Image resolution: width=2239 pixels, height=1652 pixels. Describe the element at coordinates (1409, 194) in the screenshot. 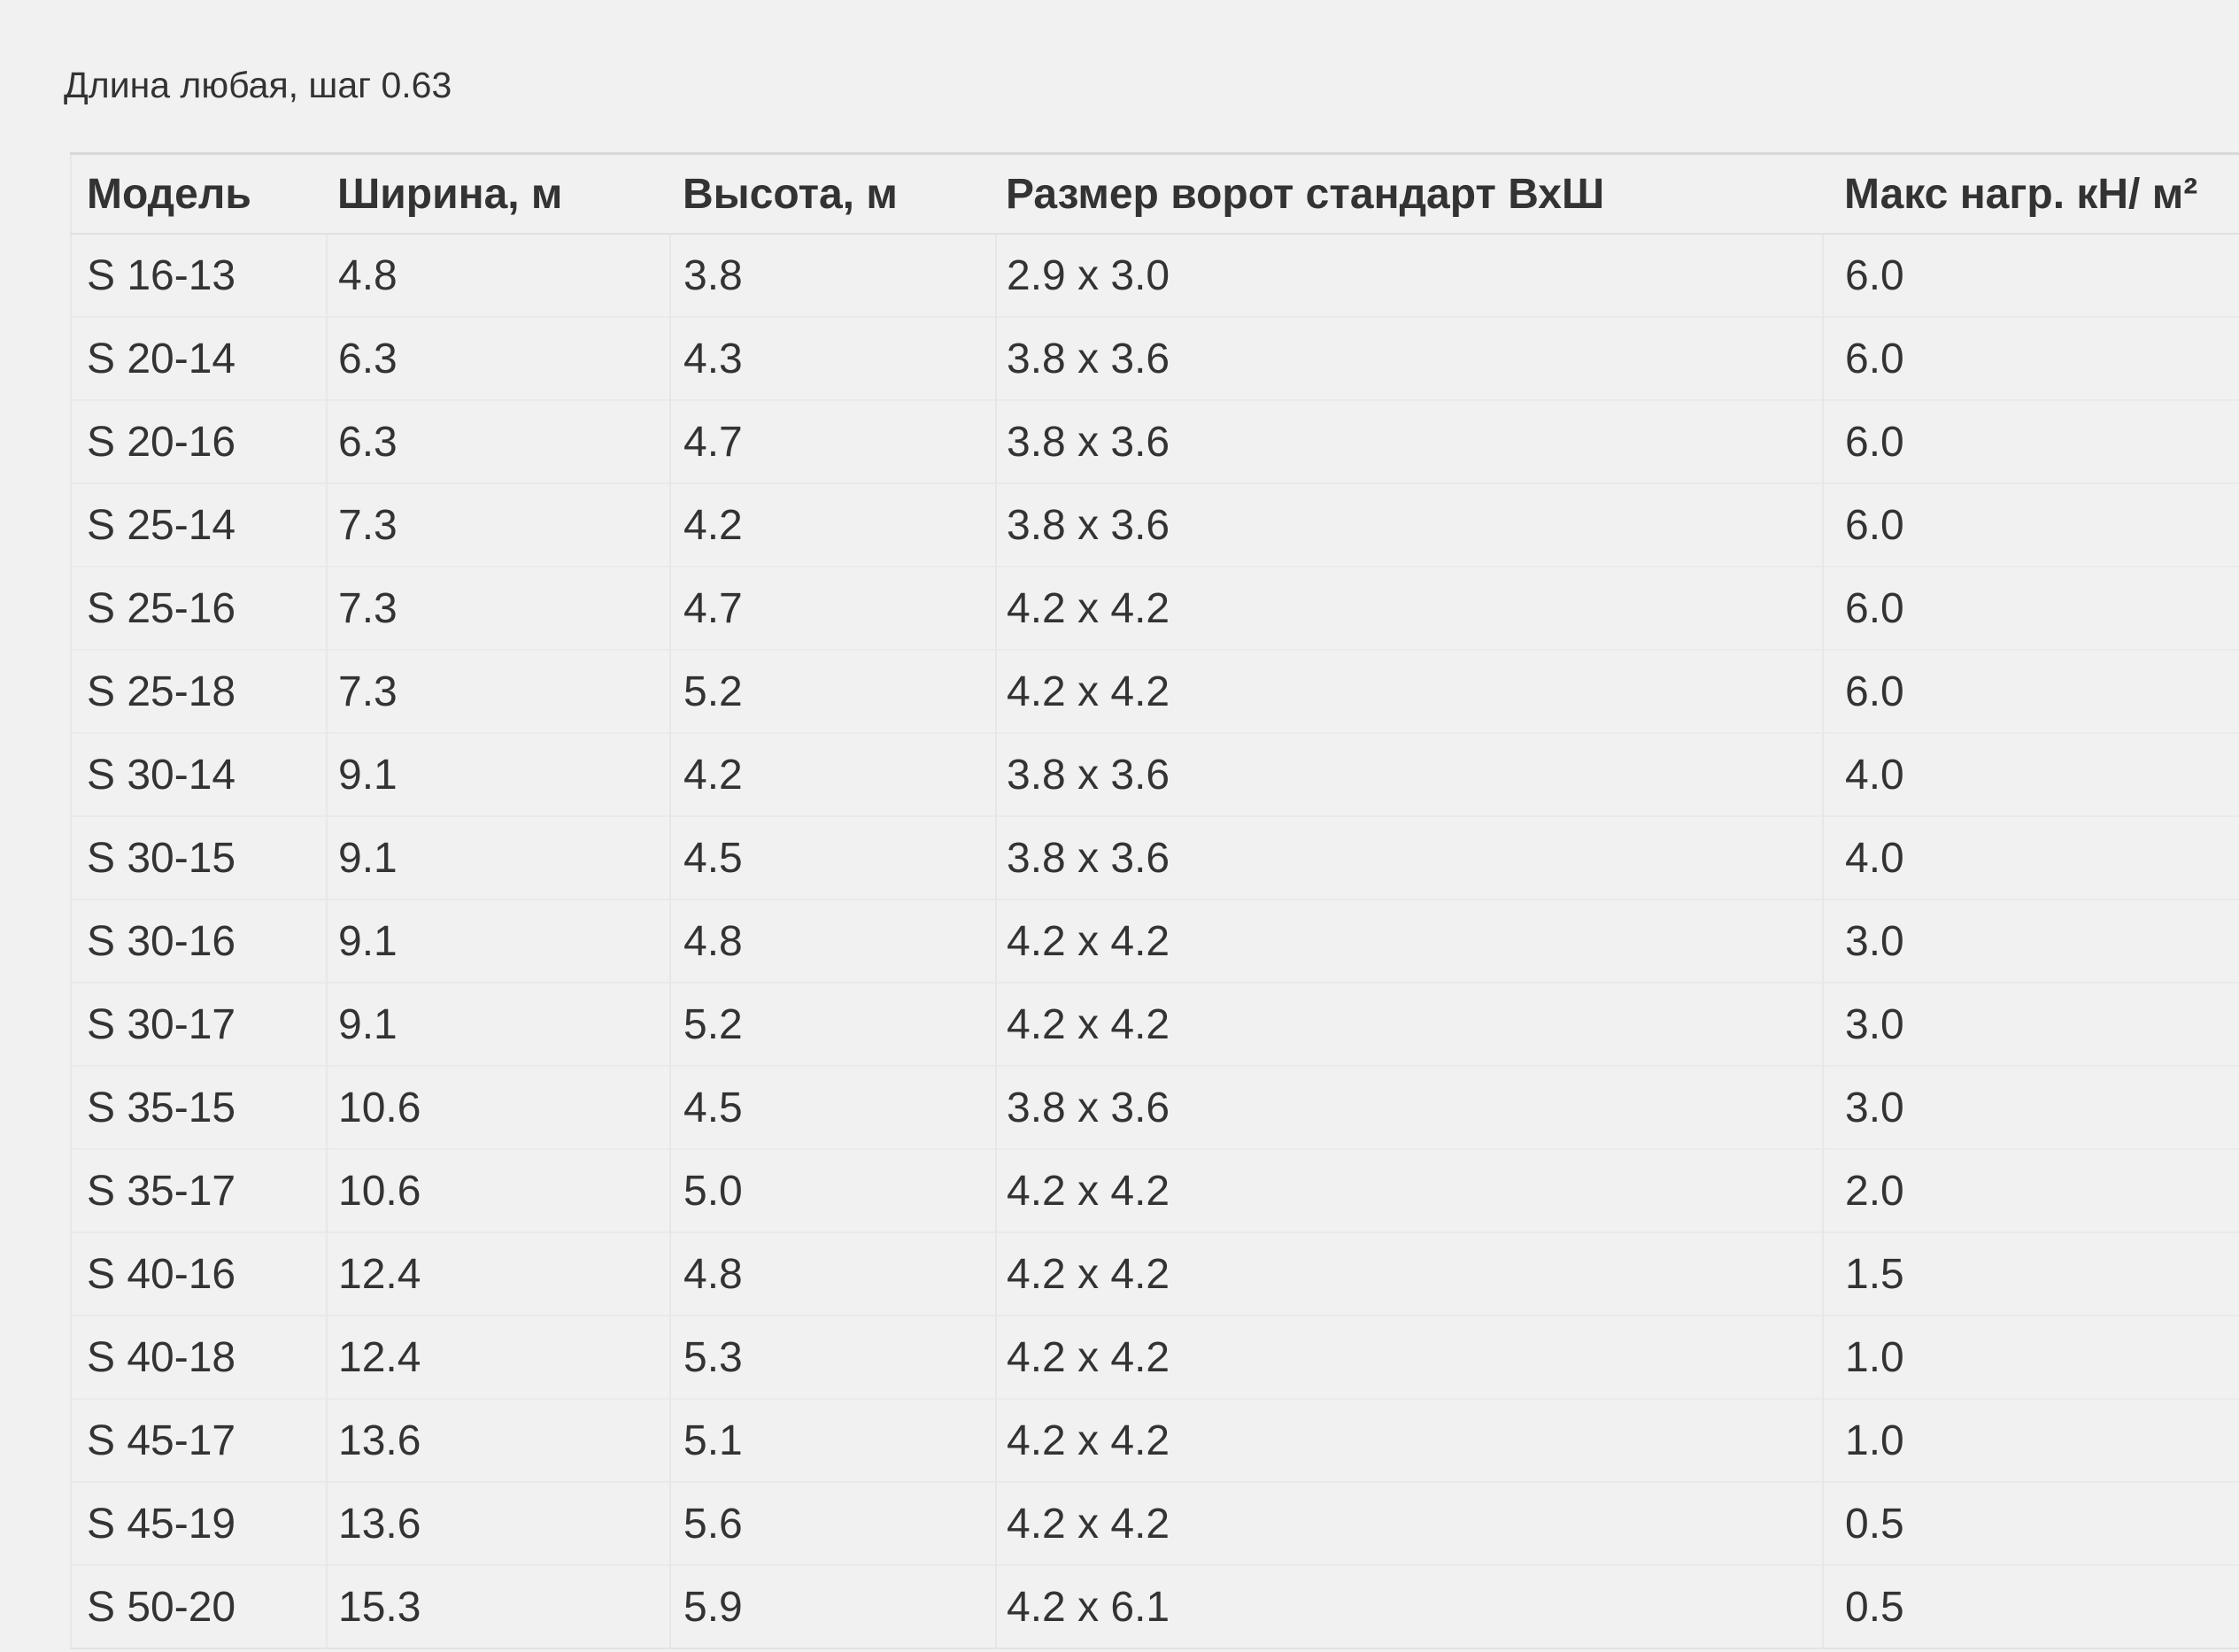

I see `column-header-gate-size: Размер ворот стандарт ВхШ` at that location.